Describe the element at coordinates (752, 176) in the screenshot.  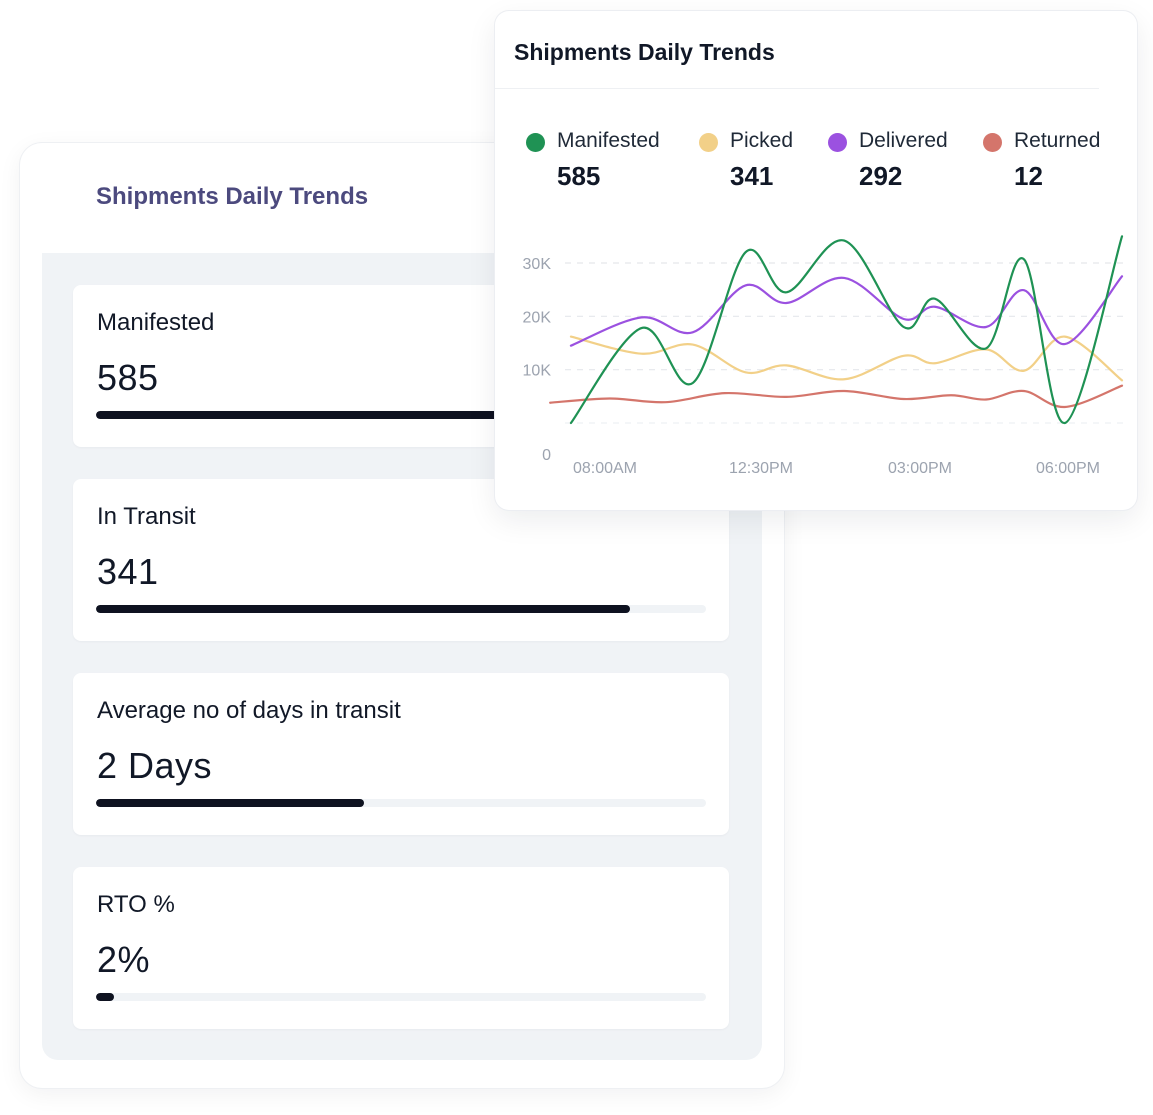
I see `legend-value: 341` at that location.